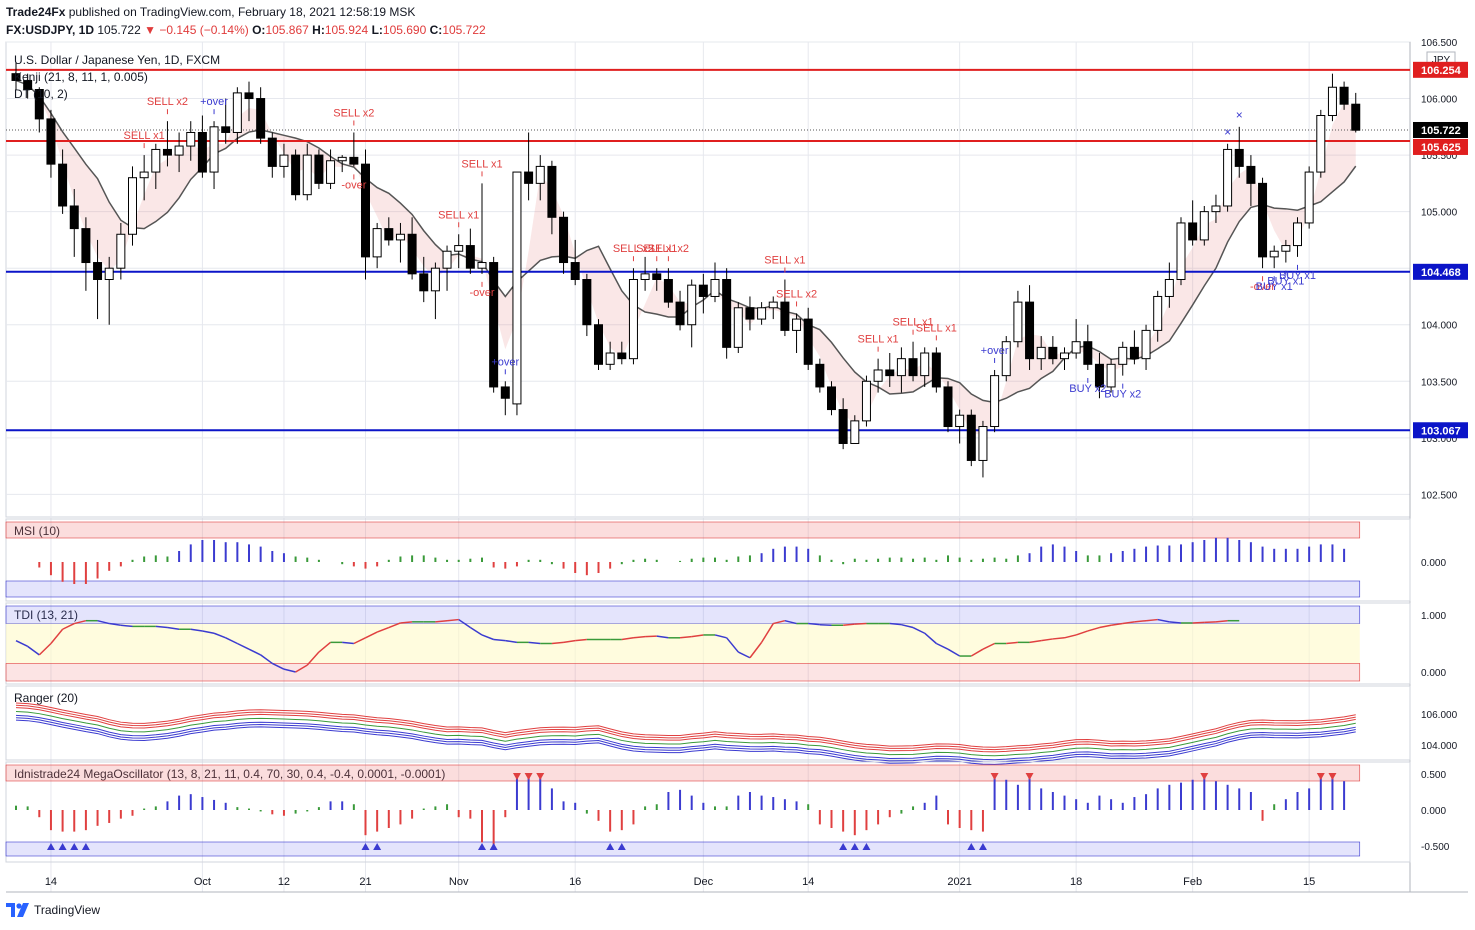 The width and height of the screenshot is (1475, 930). I want to click on indicator-label: Kenji (21, 8, 11, 1, 0.005), so click(81, 77).